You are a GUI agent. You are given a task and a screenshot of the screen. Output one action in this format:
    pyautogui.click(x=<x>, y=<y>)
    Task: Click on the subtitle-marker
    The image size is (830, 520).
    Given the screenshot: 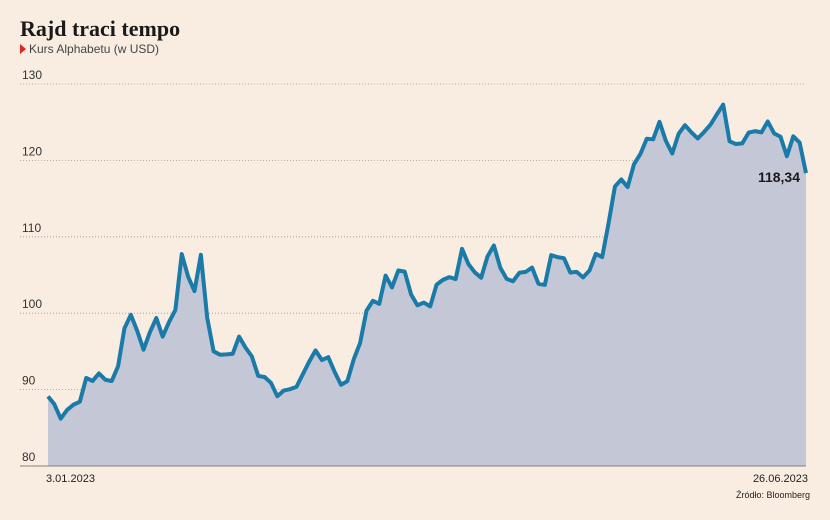 What is the action you would take?
    pyautogui.click(x=23, y=49)
    